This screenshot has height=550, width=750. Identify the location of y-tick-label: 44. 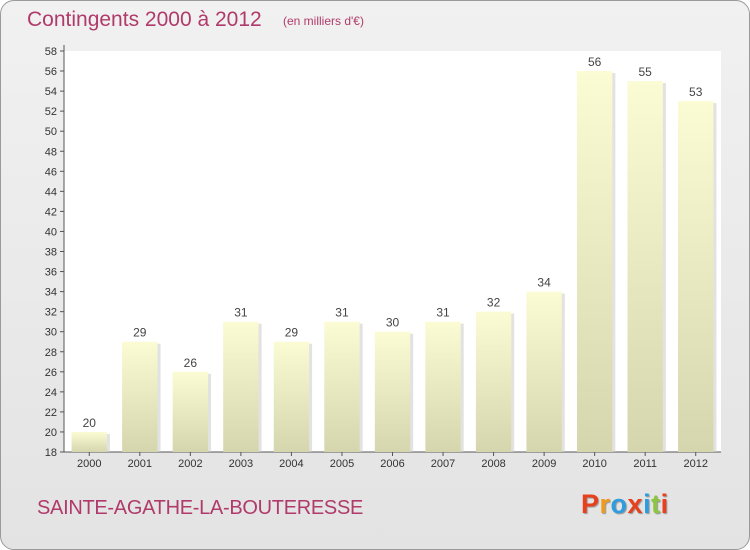
(51, 192).